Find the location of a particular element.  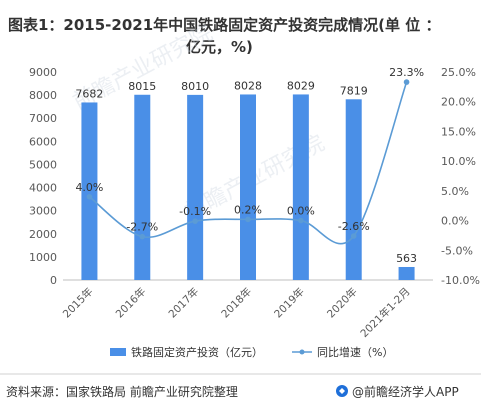

bar-value-label: 7682 is located at coordinates (89, 93).